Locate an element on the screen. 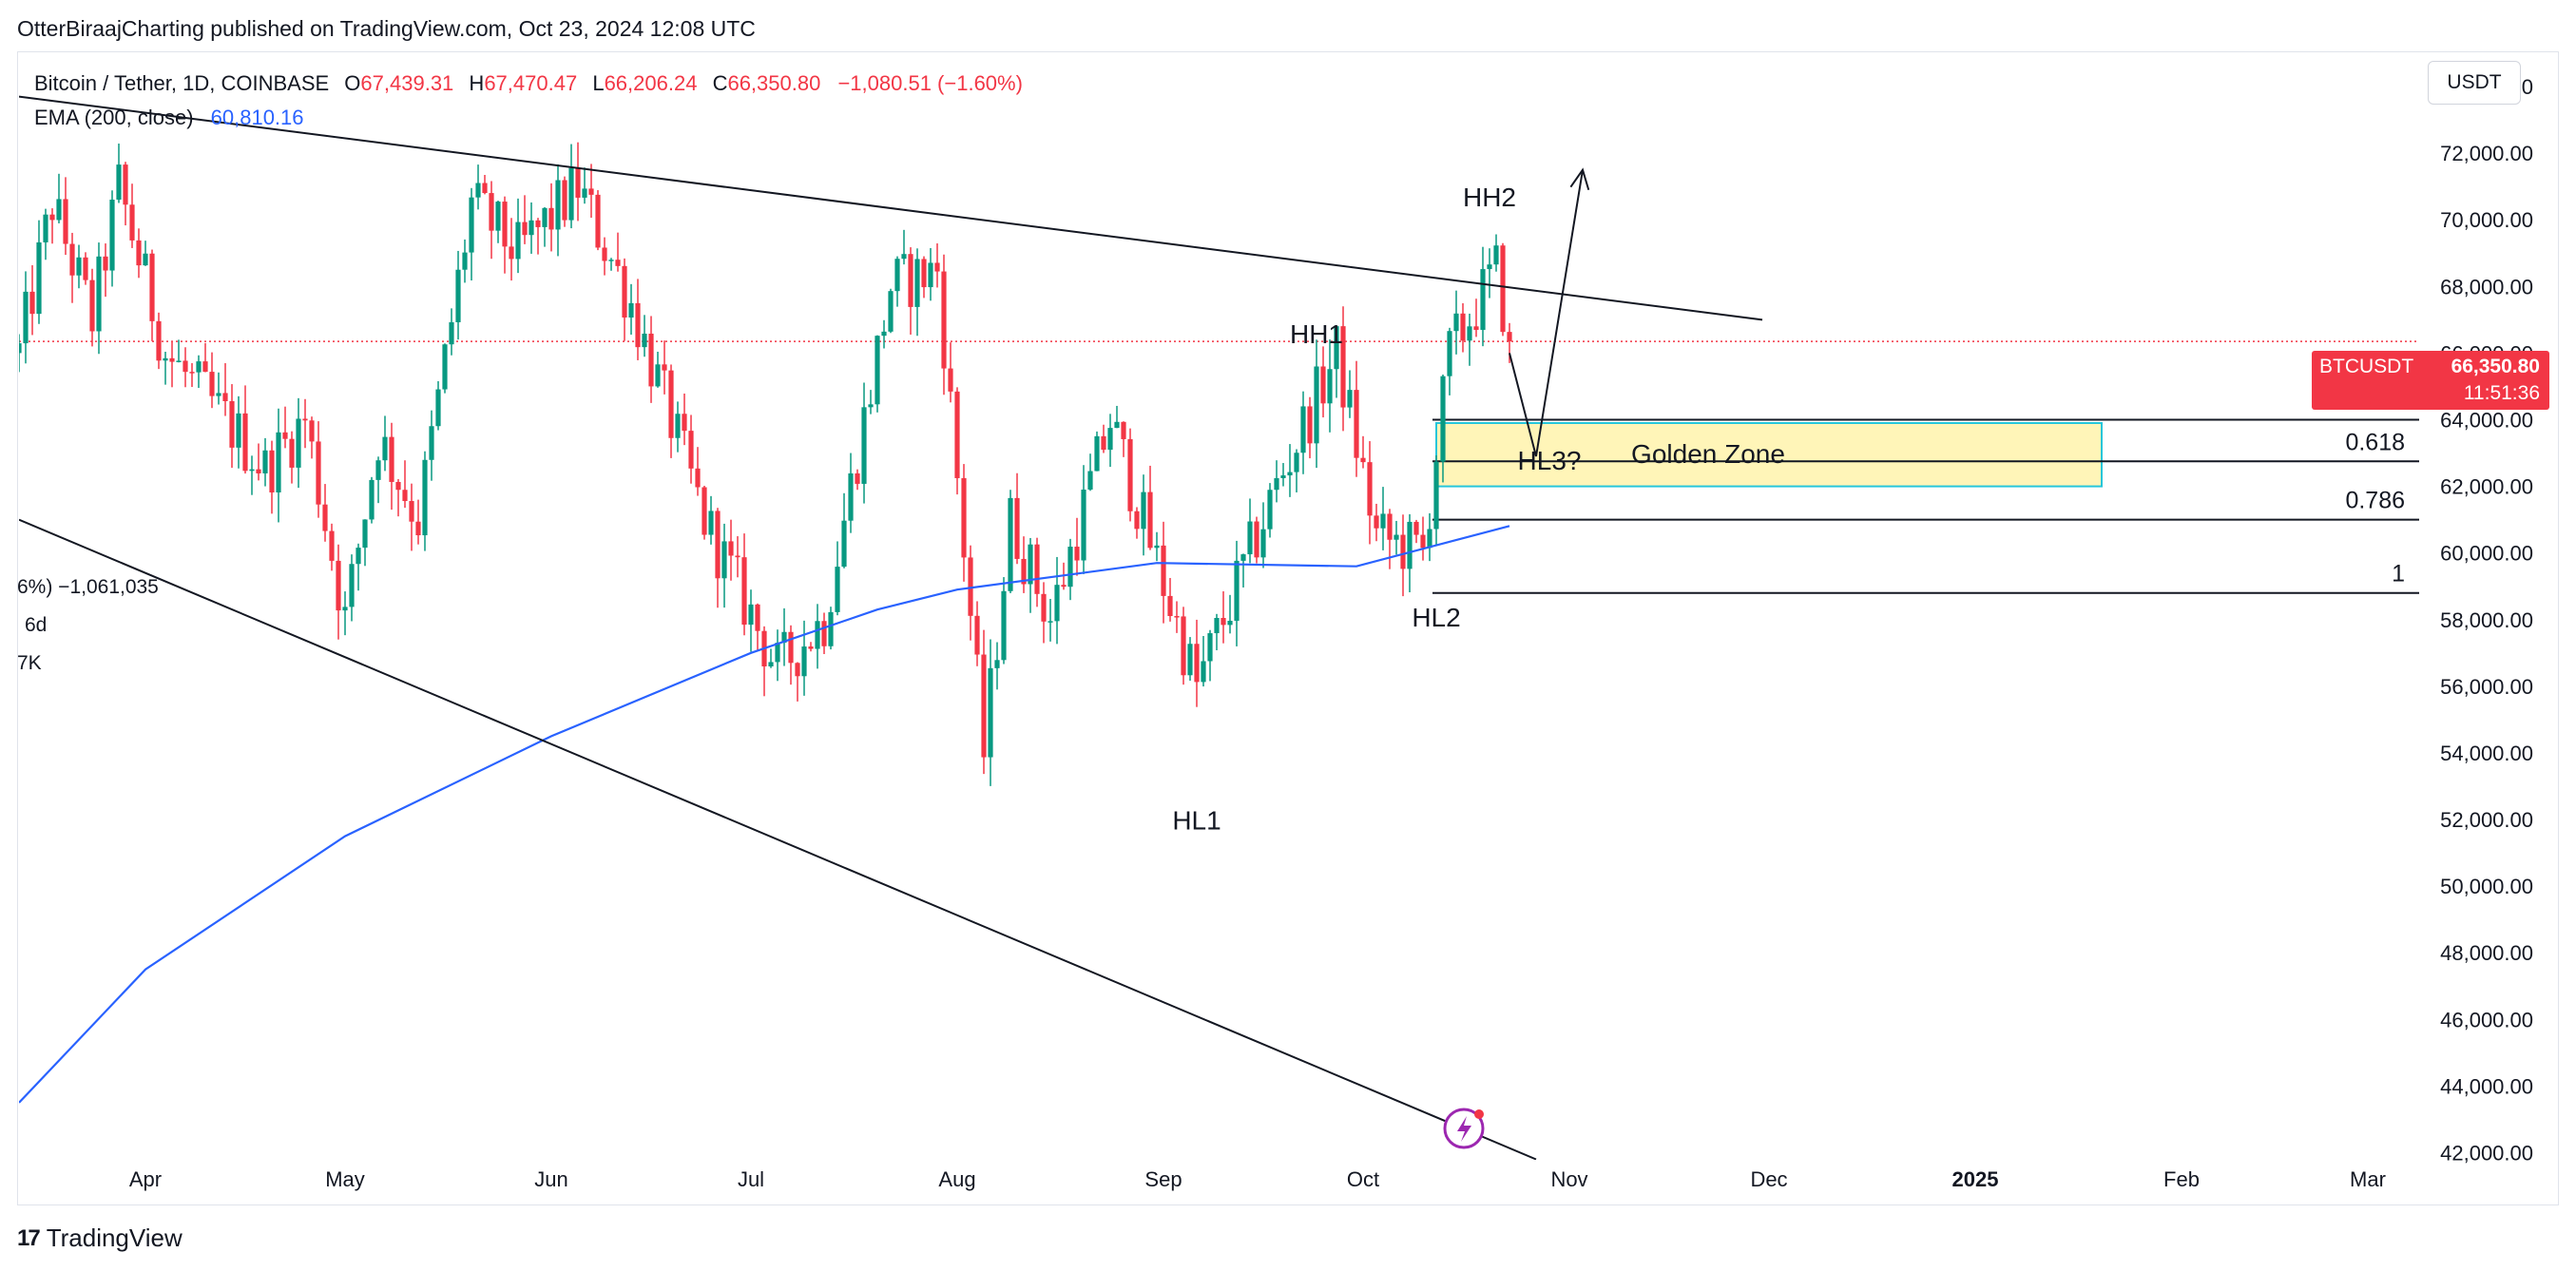  currency-button: USDT is located at coordinates (2475, 83).